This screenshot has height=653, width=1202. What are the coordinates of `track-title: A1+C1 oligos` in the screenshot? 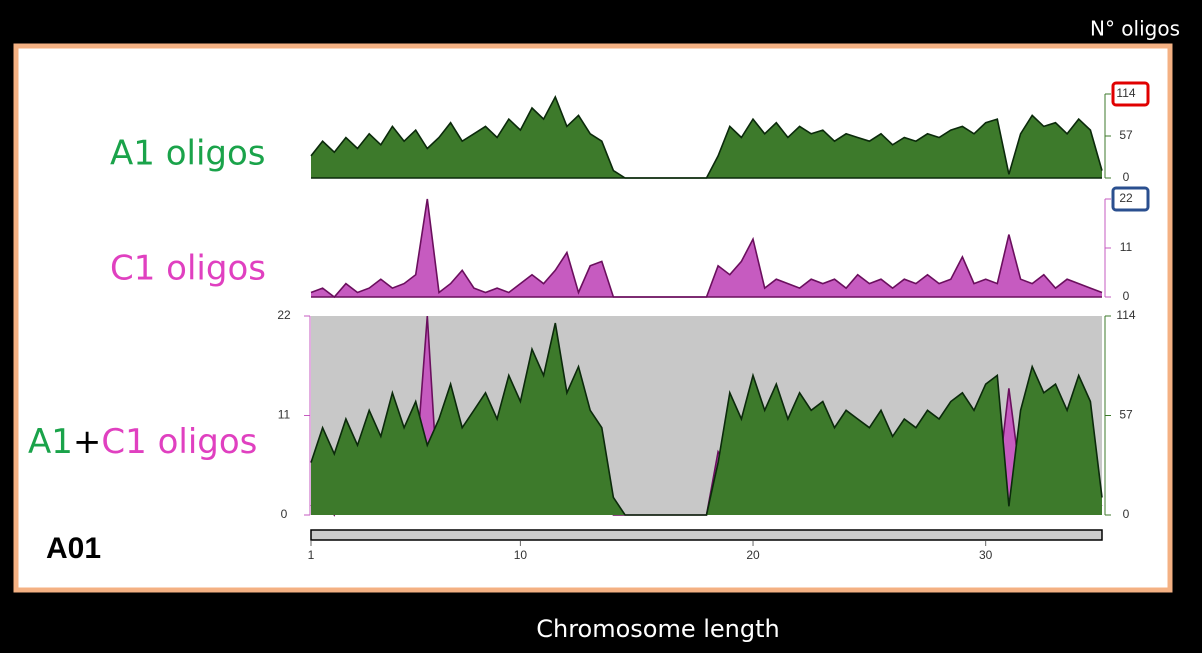 It's located at (142, 442).